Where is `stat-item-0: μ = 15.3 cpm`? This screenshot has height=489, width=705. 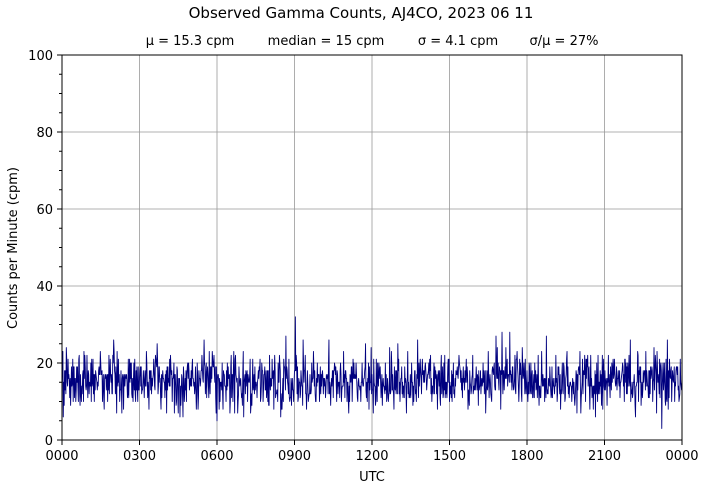
stat-item-0: μ = 15.3 cpm is located at coordinates (190, 41).